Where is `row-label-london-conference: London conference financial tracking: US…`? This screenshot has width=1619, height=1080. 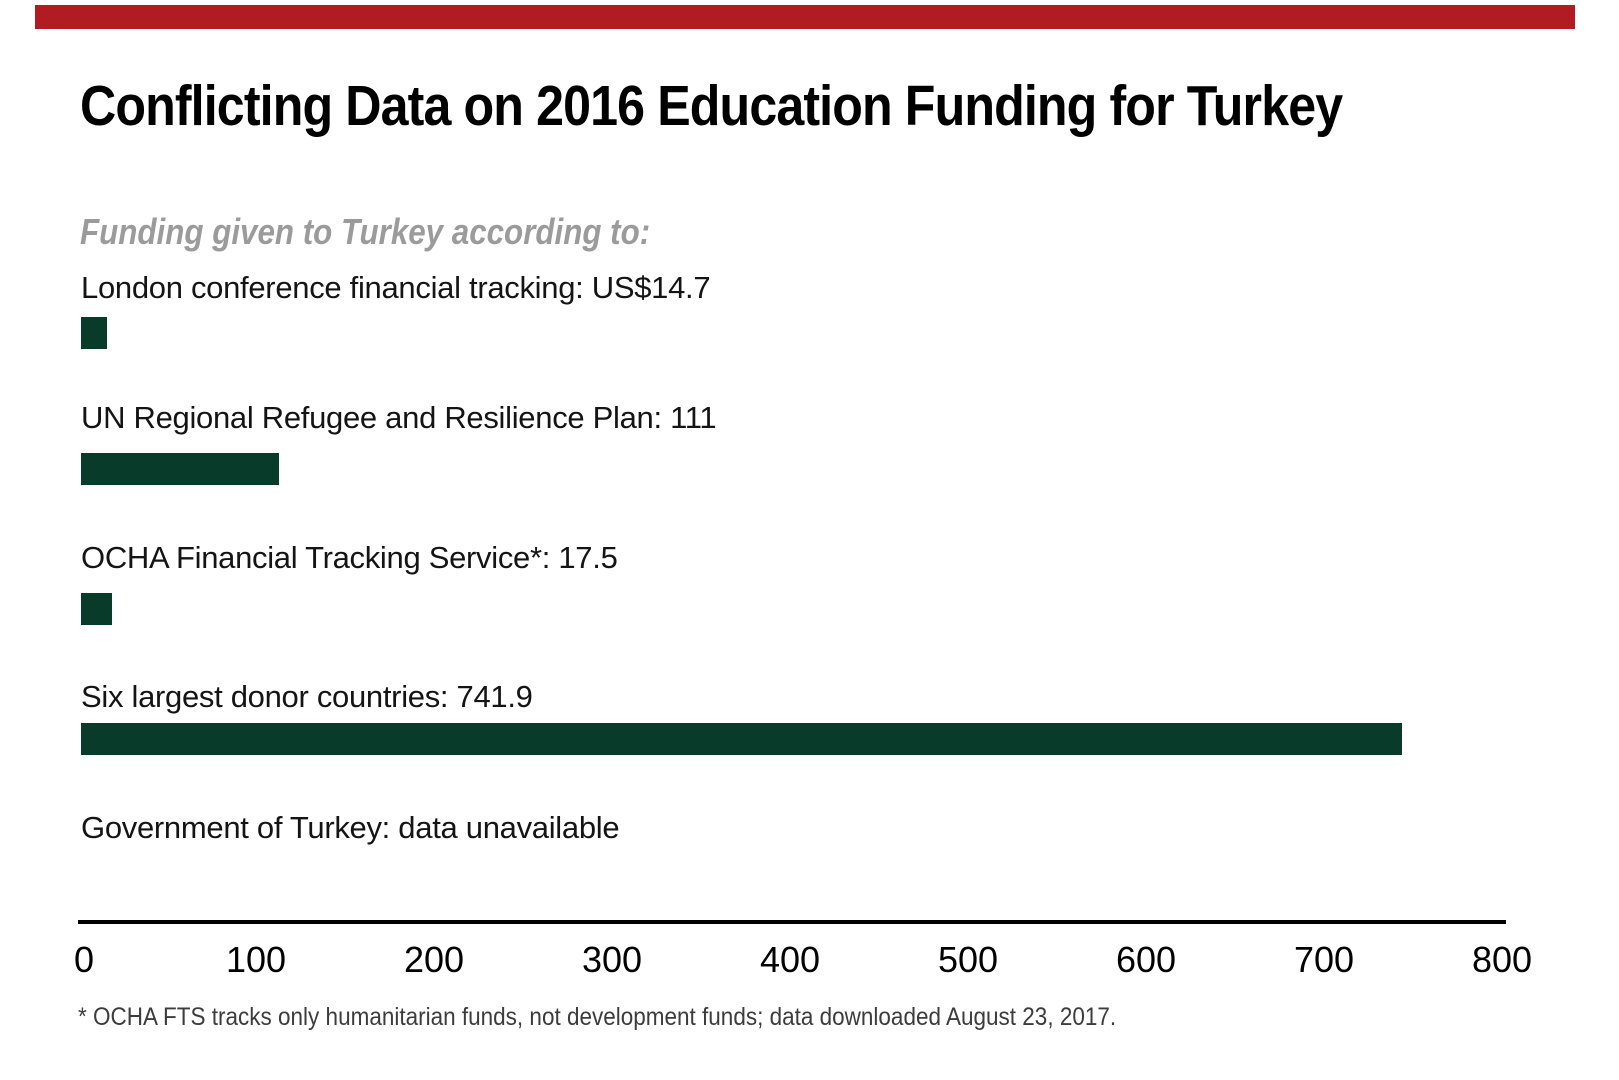 row-label-london-conference: London conference financial tracking: US… is located at coordinates (396, 287).